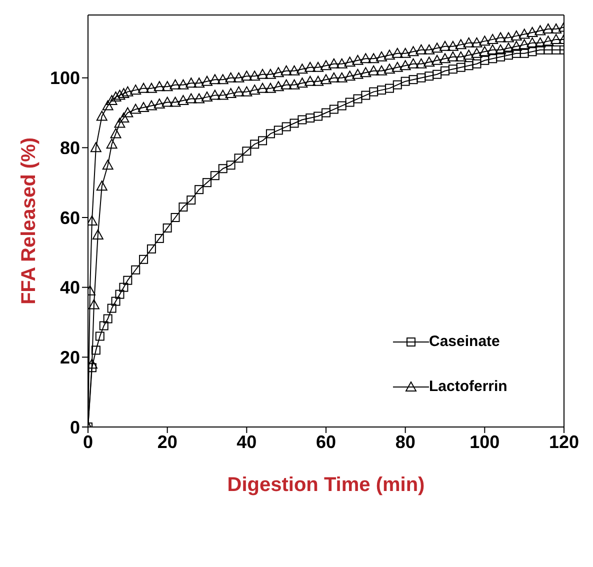 The image size is (593, 567). What do you see at coordinates (70, 218) in the screenshot?
I see `y-tick-label: 60` at bounding box center [70, 218].